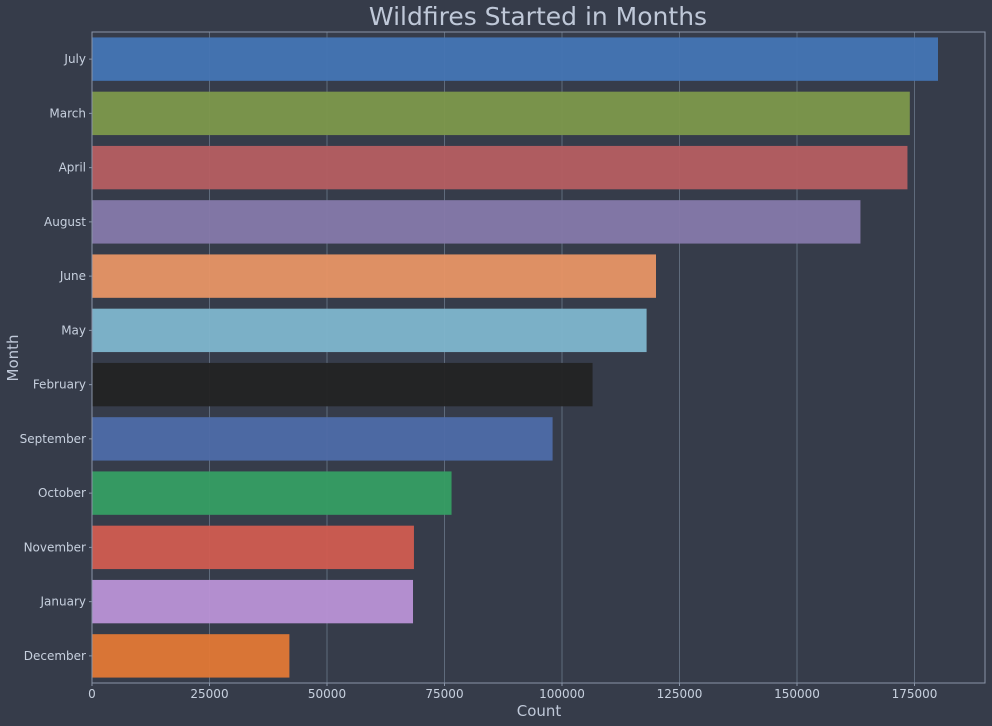  I want to click on x-tick-label-0: 0, so click(92, 694).